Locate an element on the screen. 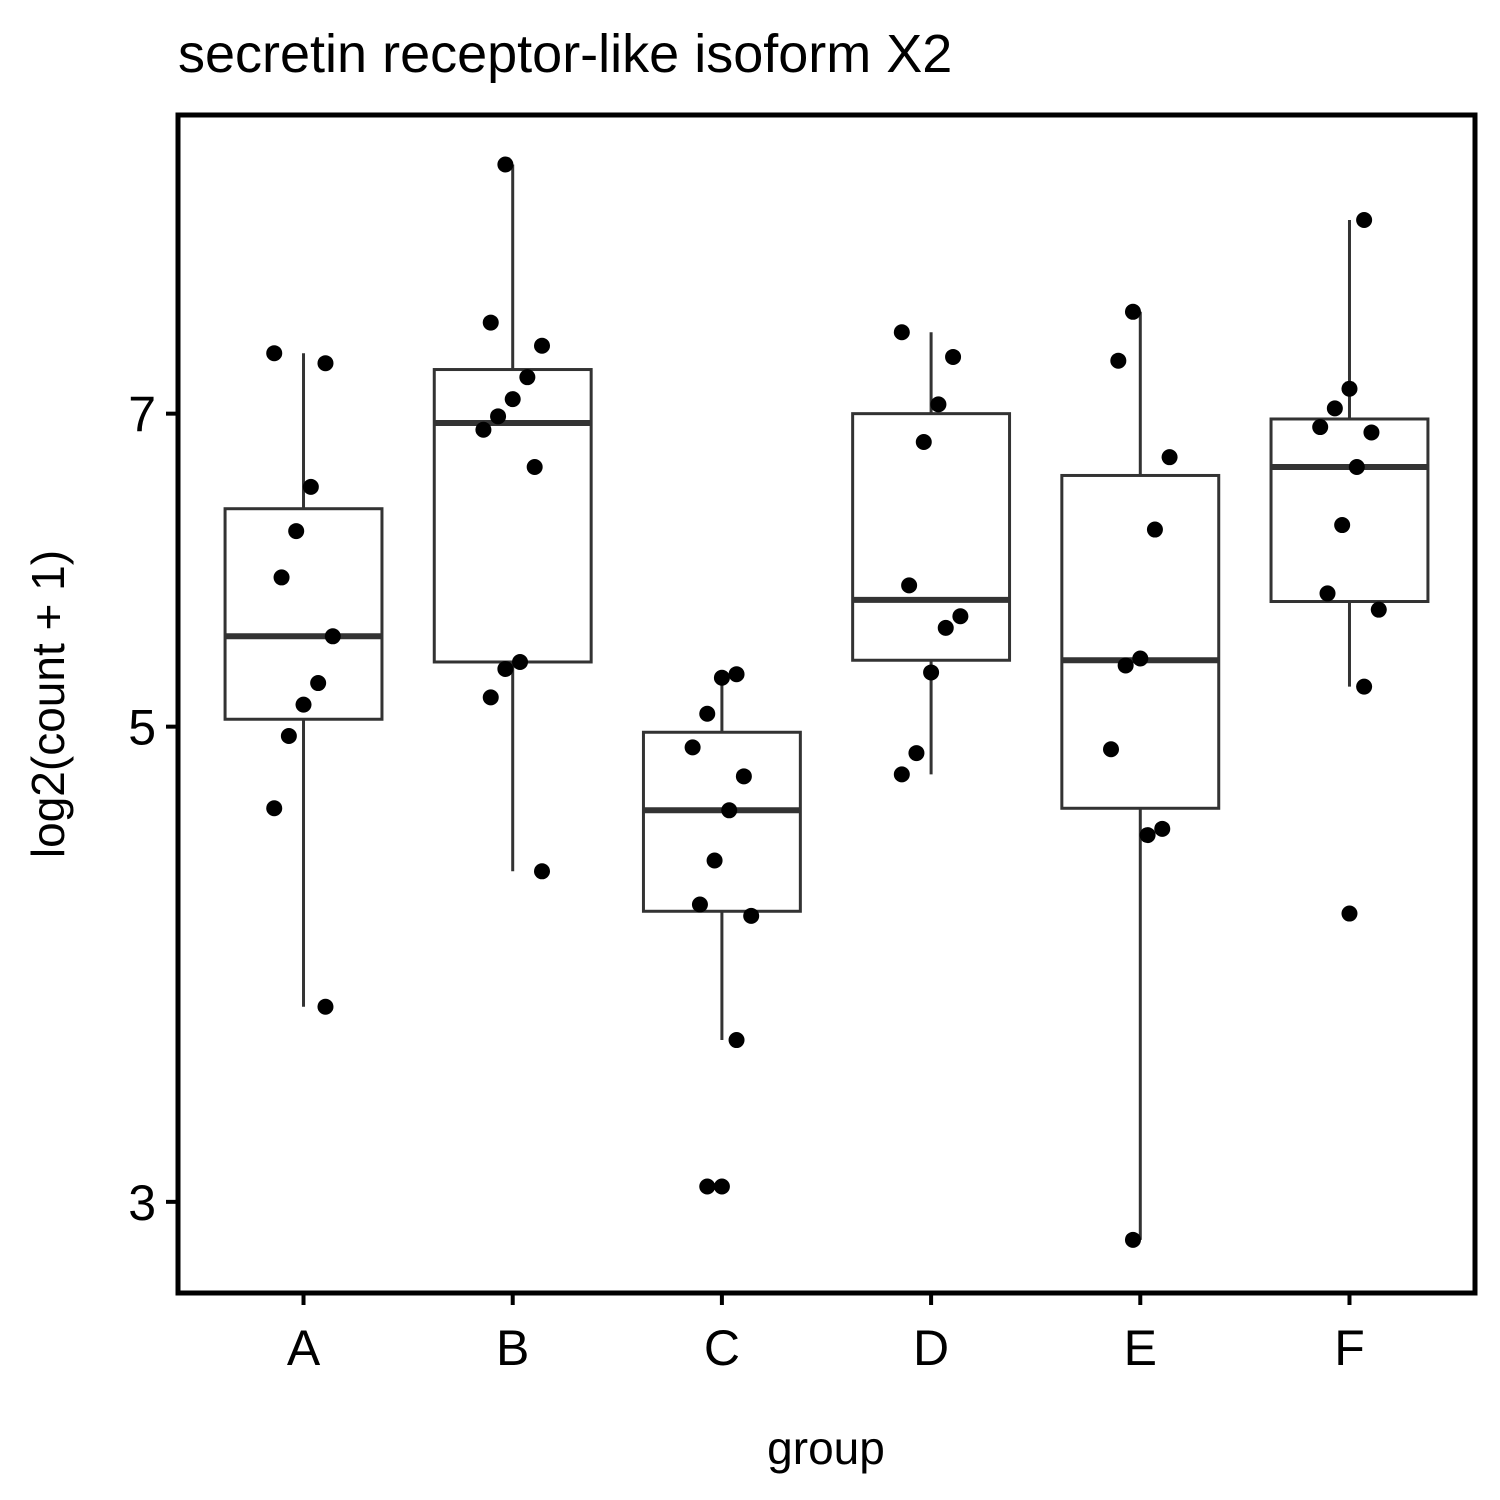  x-tick-label: B is located at coordinates (512, 1348).